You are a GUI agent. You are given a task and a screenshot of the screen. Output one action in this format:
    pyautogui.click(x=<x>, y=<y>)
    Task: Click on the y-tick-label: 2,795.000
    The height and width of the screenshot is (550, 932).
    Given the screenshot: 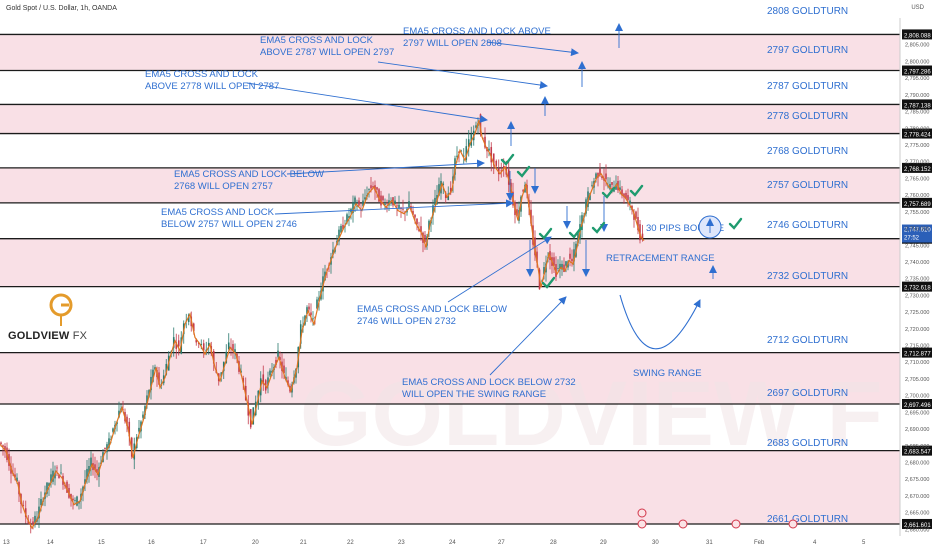 What is the action you would take?
    pyautogui.click(x=917, y=79)
    